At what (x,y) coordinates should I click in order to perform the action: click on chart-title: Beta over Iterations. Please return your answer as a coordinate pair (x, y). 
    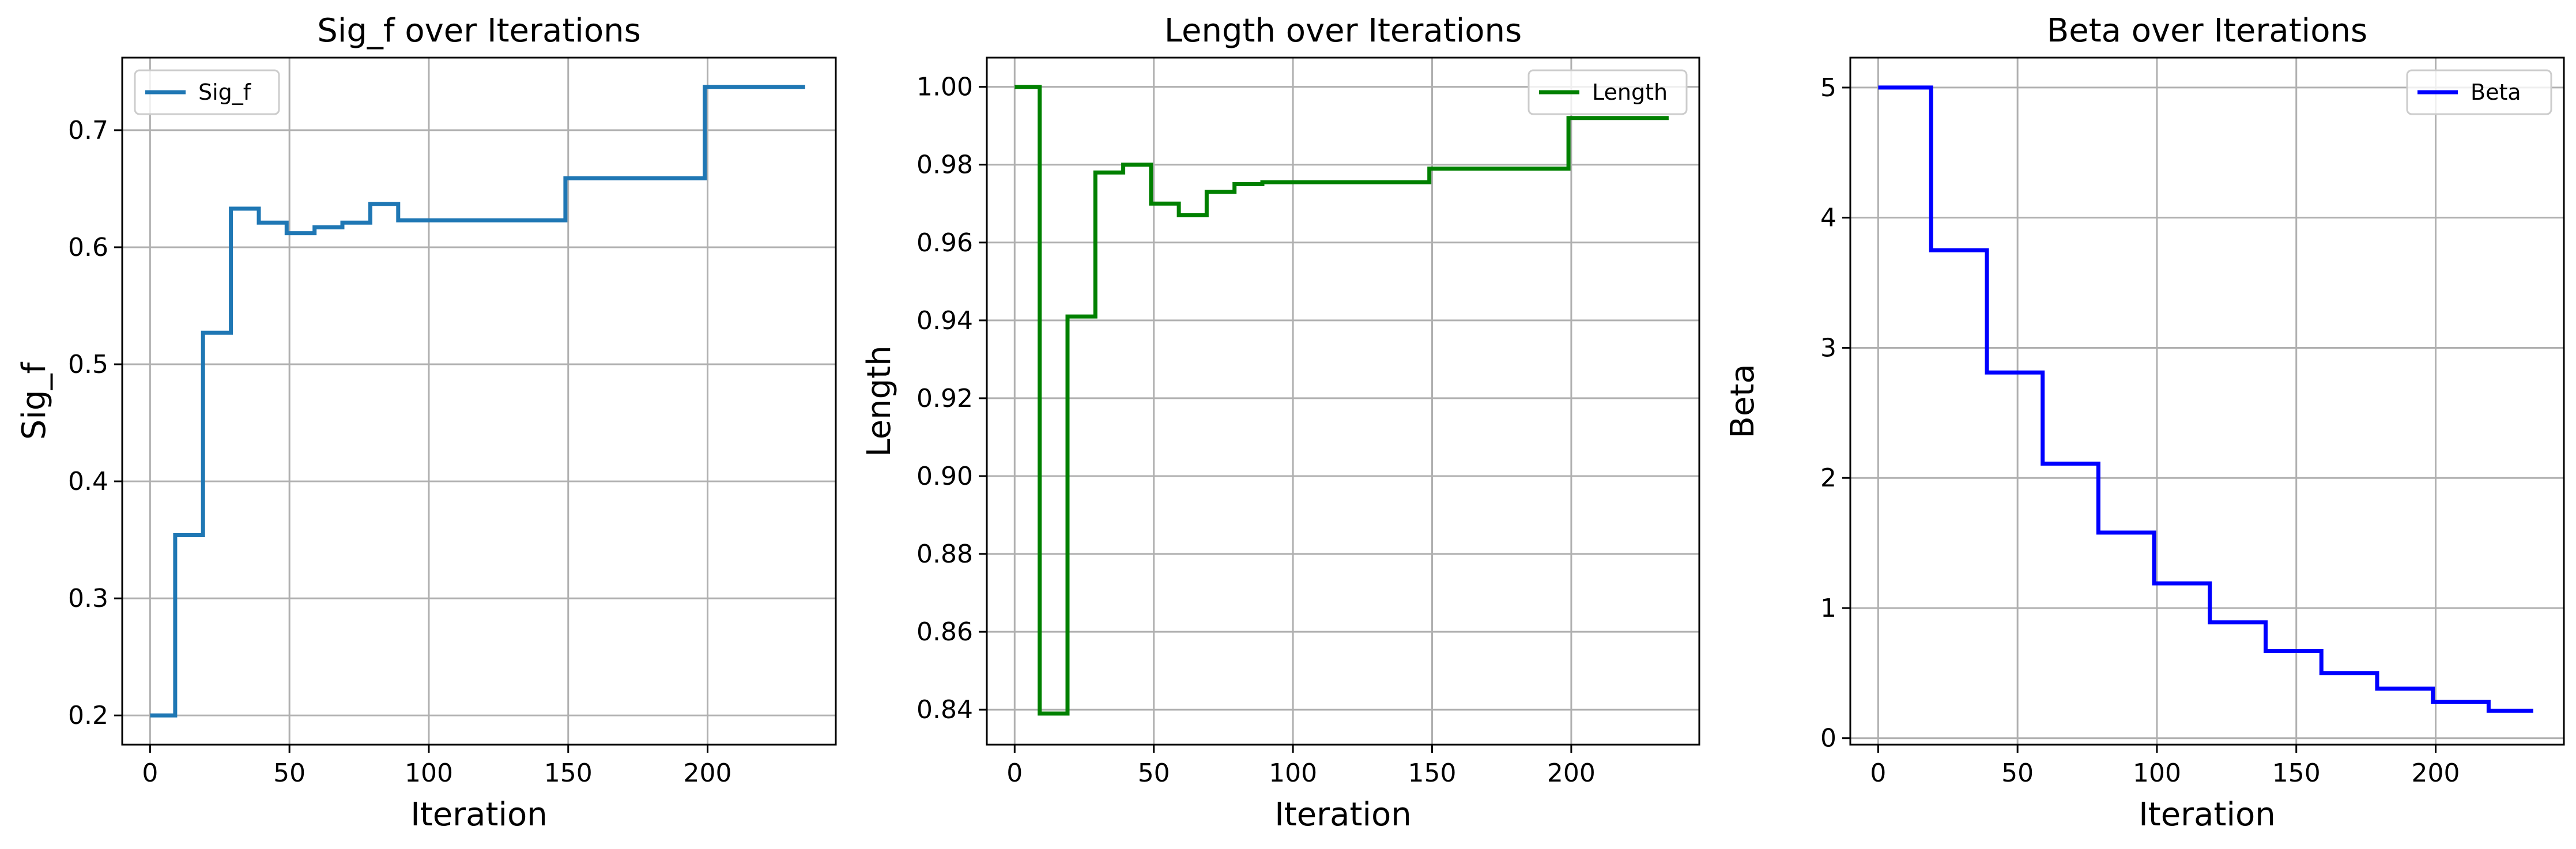
    Looking at the image, I should click on (2207, 31).